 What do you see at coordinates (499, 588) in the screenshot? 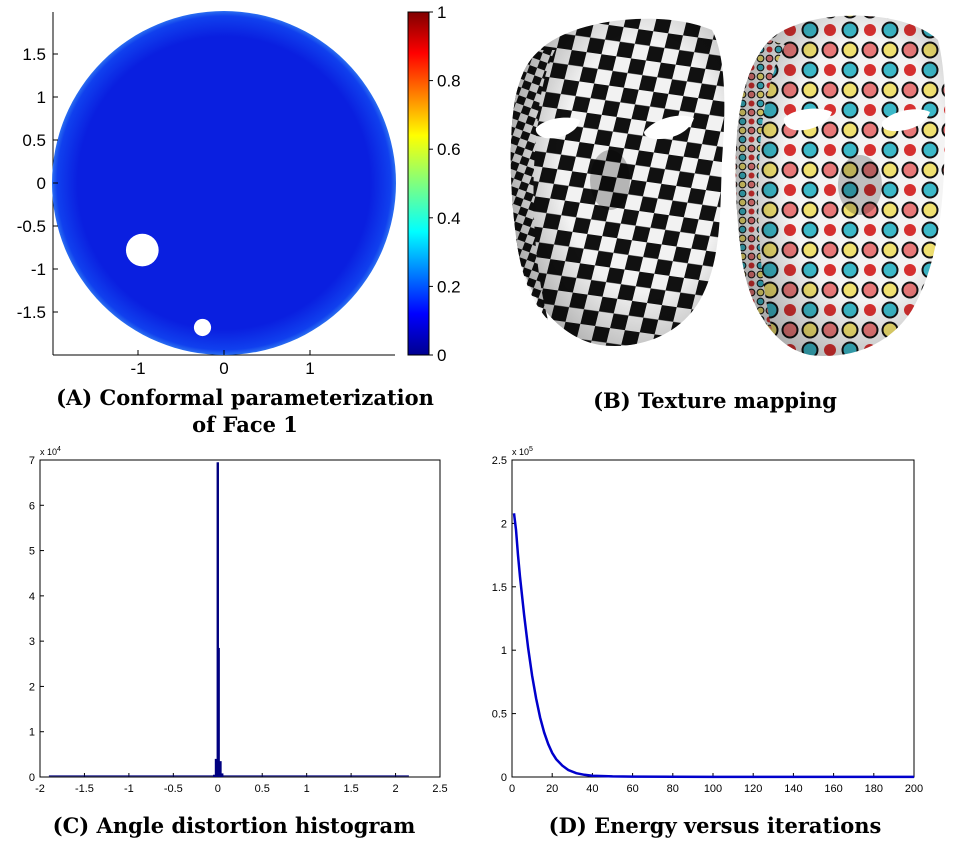
I see `d-ytick-label: 1.5` at bounding box center [499, 588].